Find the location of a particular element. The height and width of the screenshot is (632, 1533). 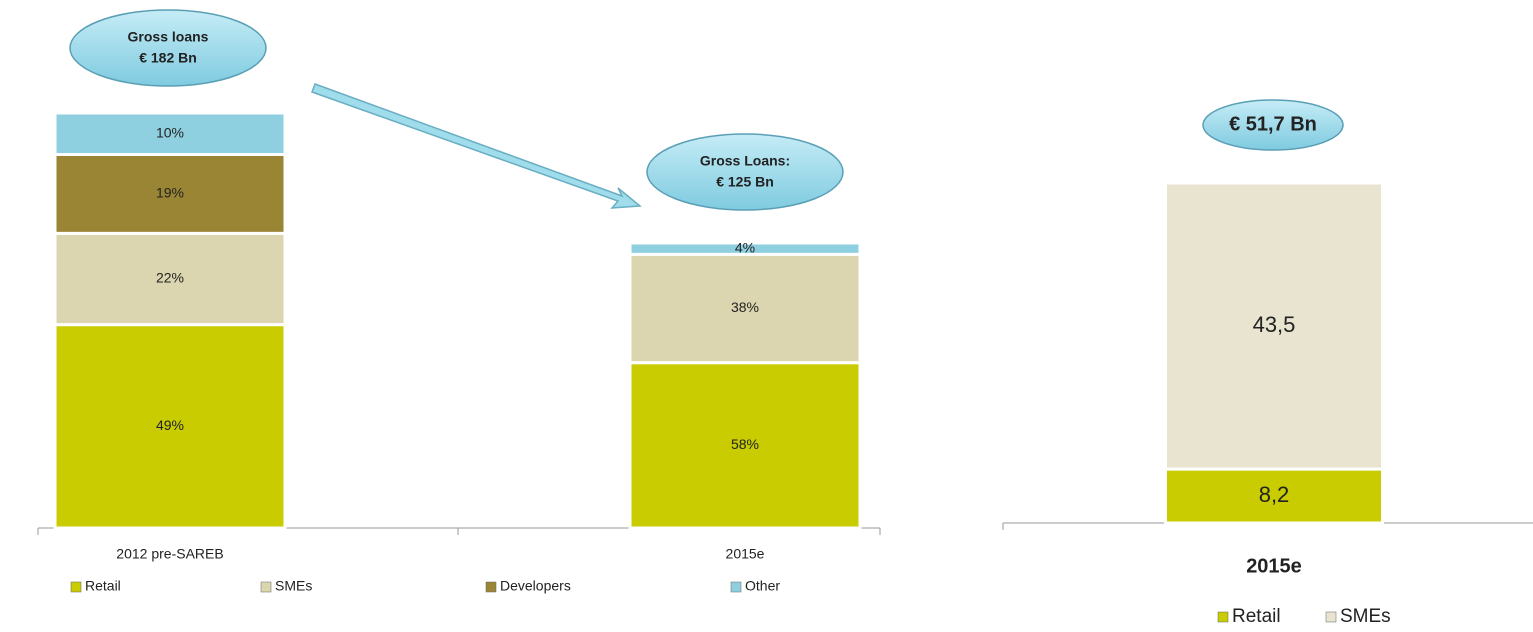

callout-title: Gross Loans: is located at coordinates (745, 161).